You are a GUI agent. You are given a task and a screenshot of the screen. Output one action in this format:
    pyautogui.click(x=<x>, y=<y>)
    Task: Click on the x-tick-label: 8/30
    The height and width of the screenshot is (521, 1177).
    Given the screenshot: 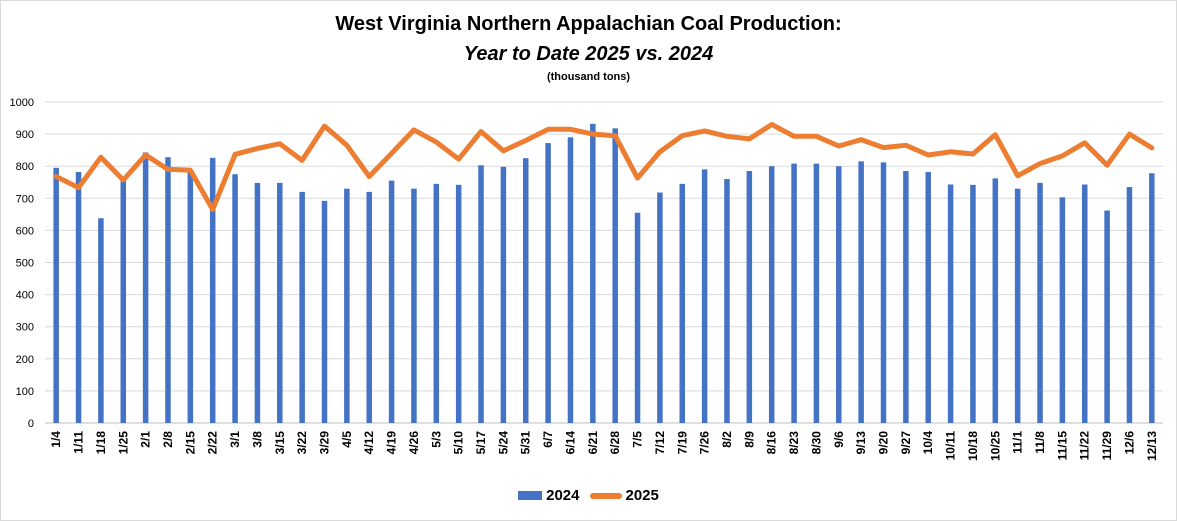 What is the action you would take?
    pyautogui.click(x=816, y=443)
    